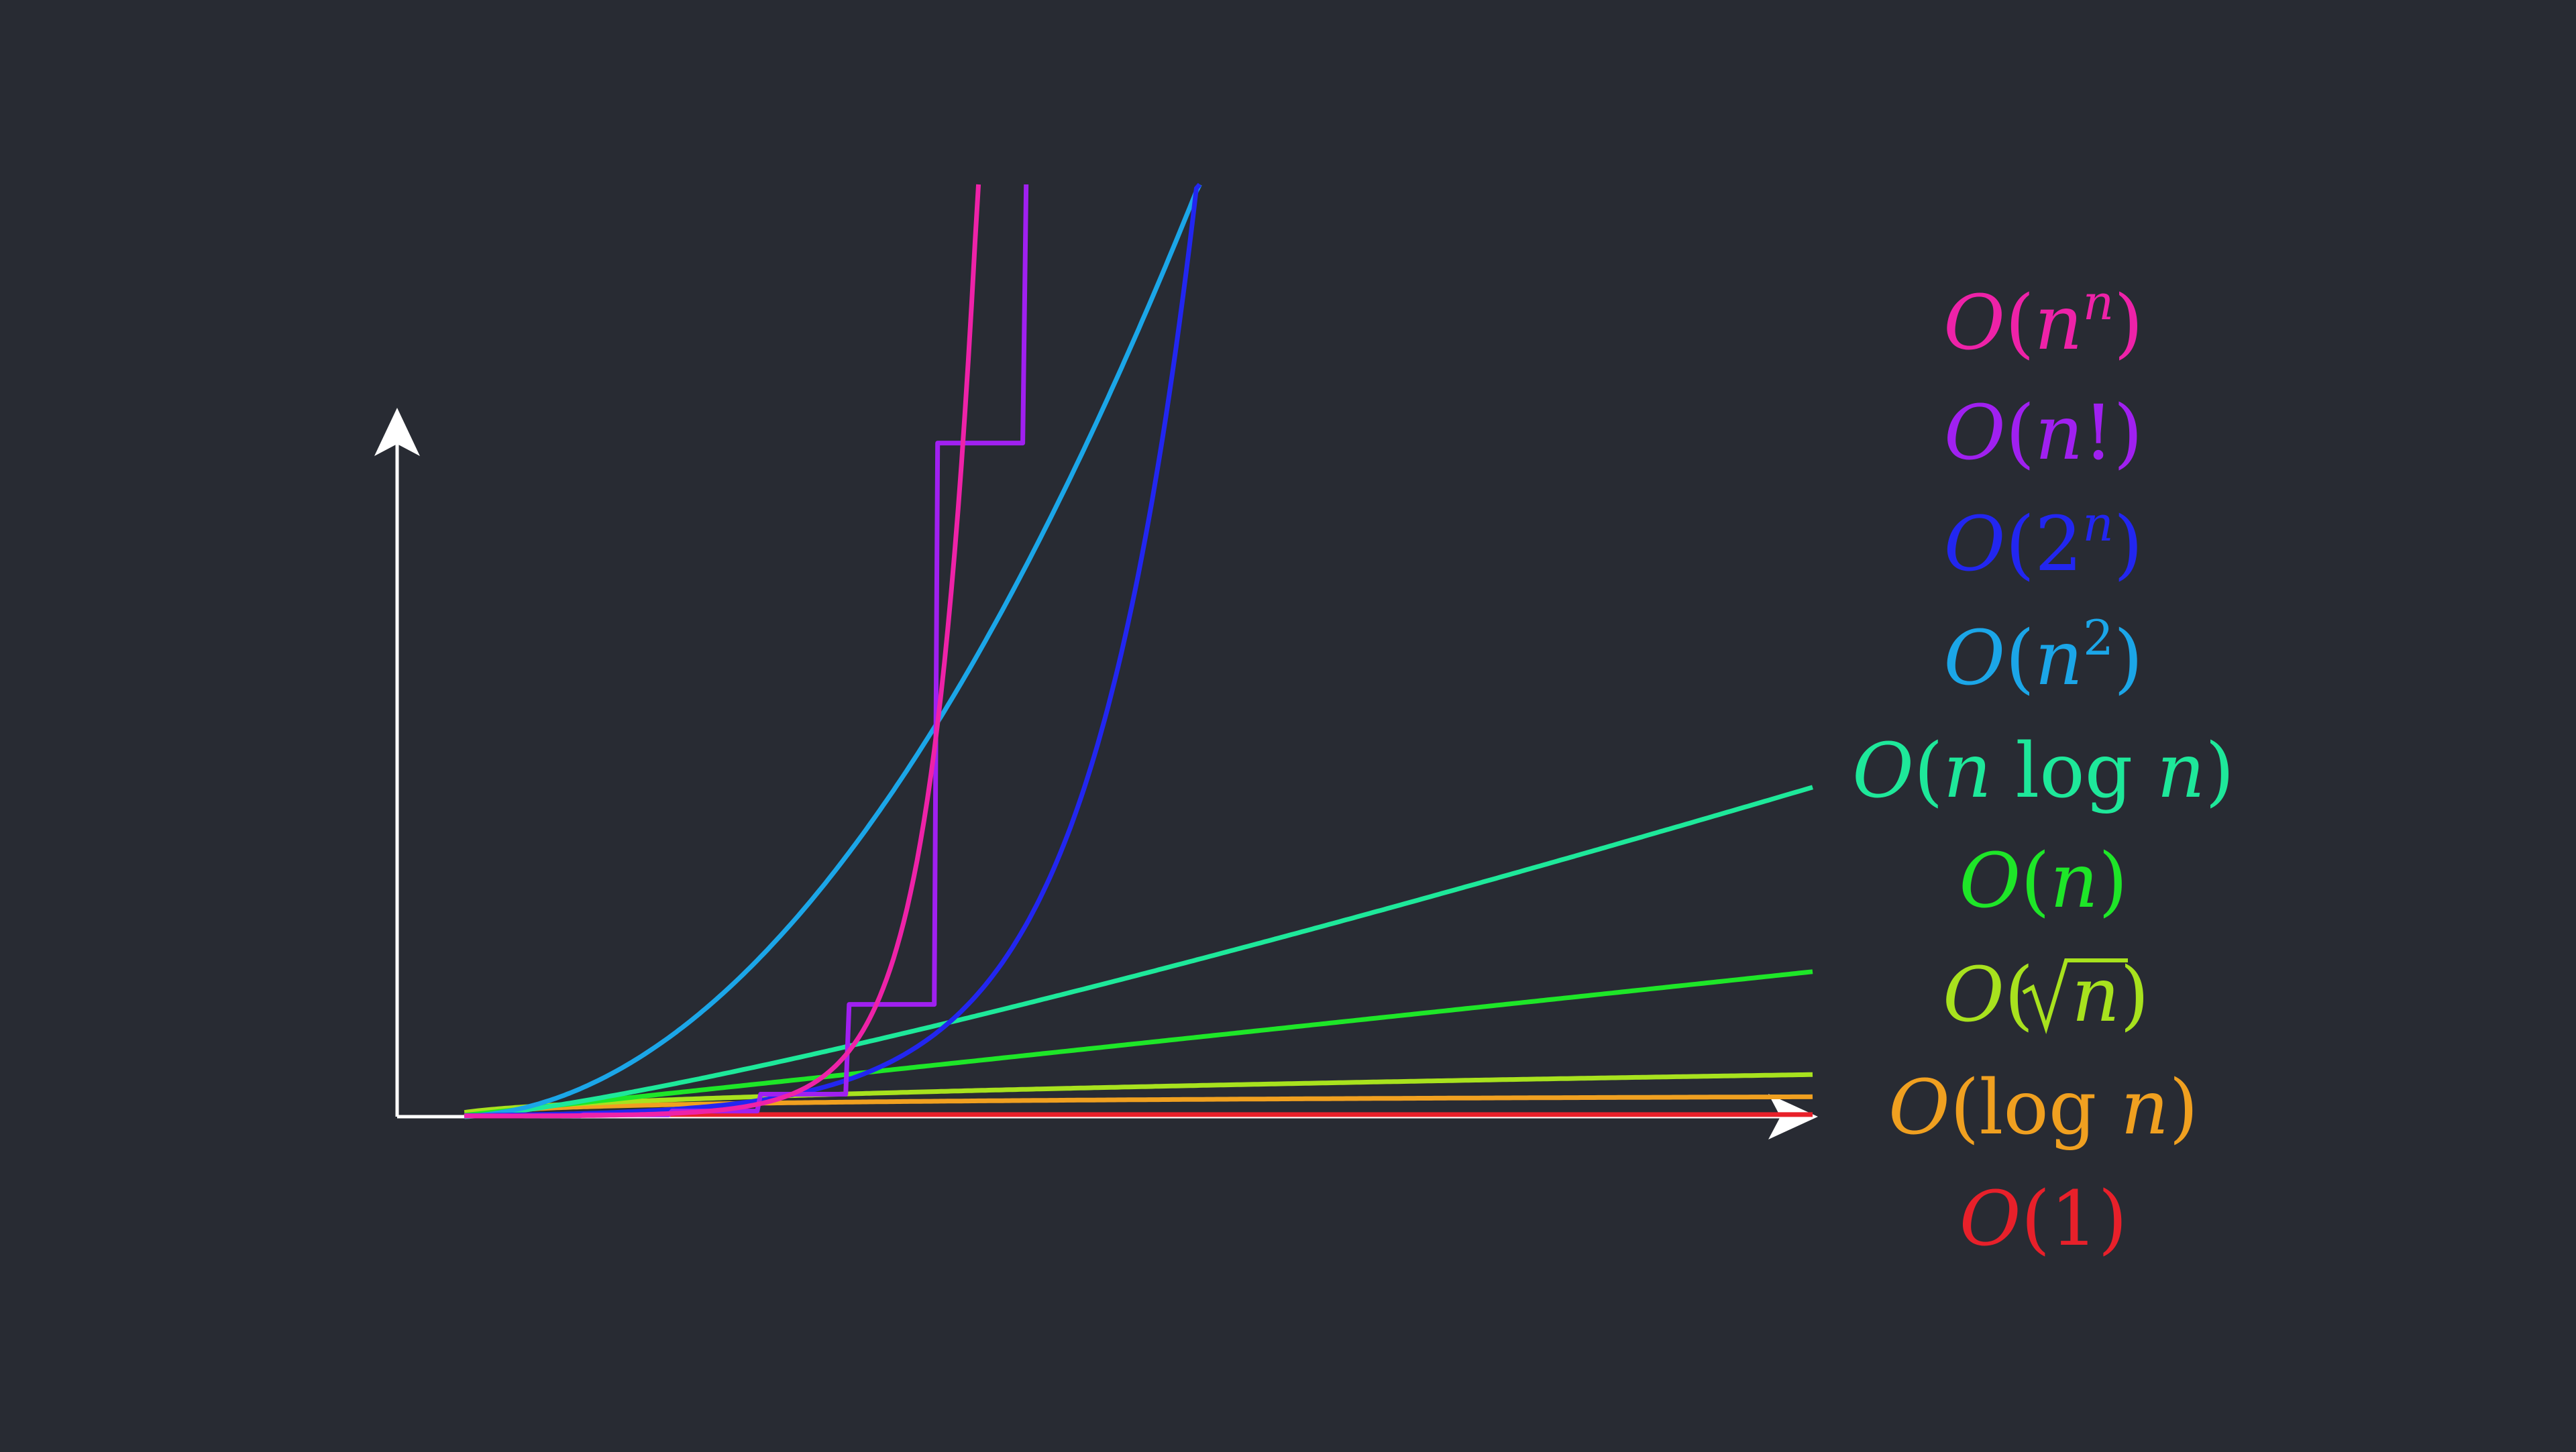 This screenshot has height=1452, width=2576. What do you see at coordinates (1138, 952) in the screenshot?
I see `curve-n-log-n` at bounding box center [1138, 952].